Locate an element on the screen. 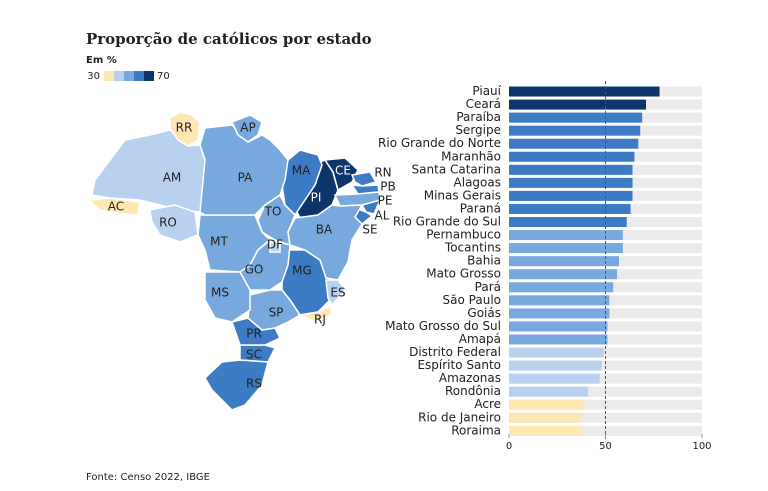  state-label: AC is located at coordinates (116, 207).